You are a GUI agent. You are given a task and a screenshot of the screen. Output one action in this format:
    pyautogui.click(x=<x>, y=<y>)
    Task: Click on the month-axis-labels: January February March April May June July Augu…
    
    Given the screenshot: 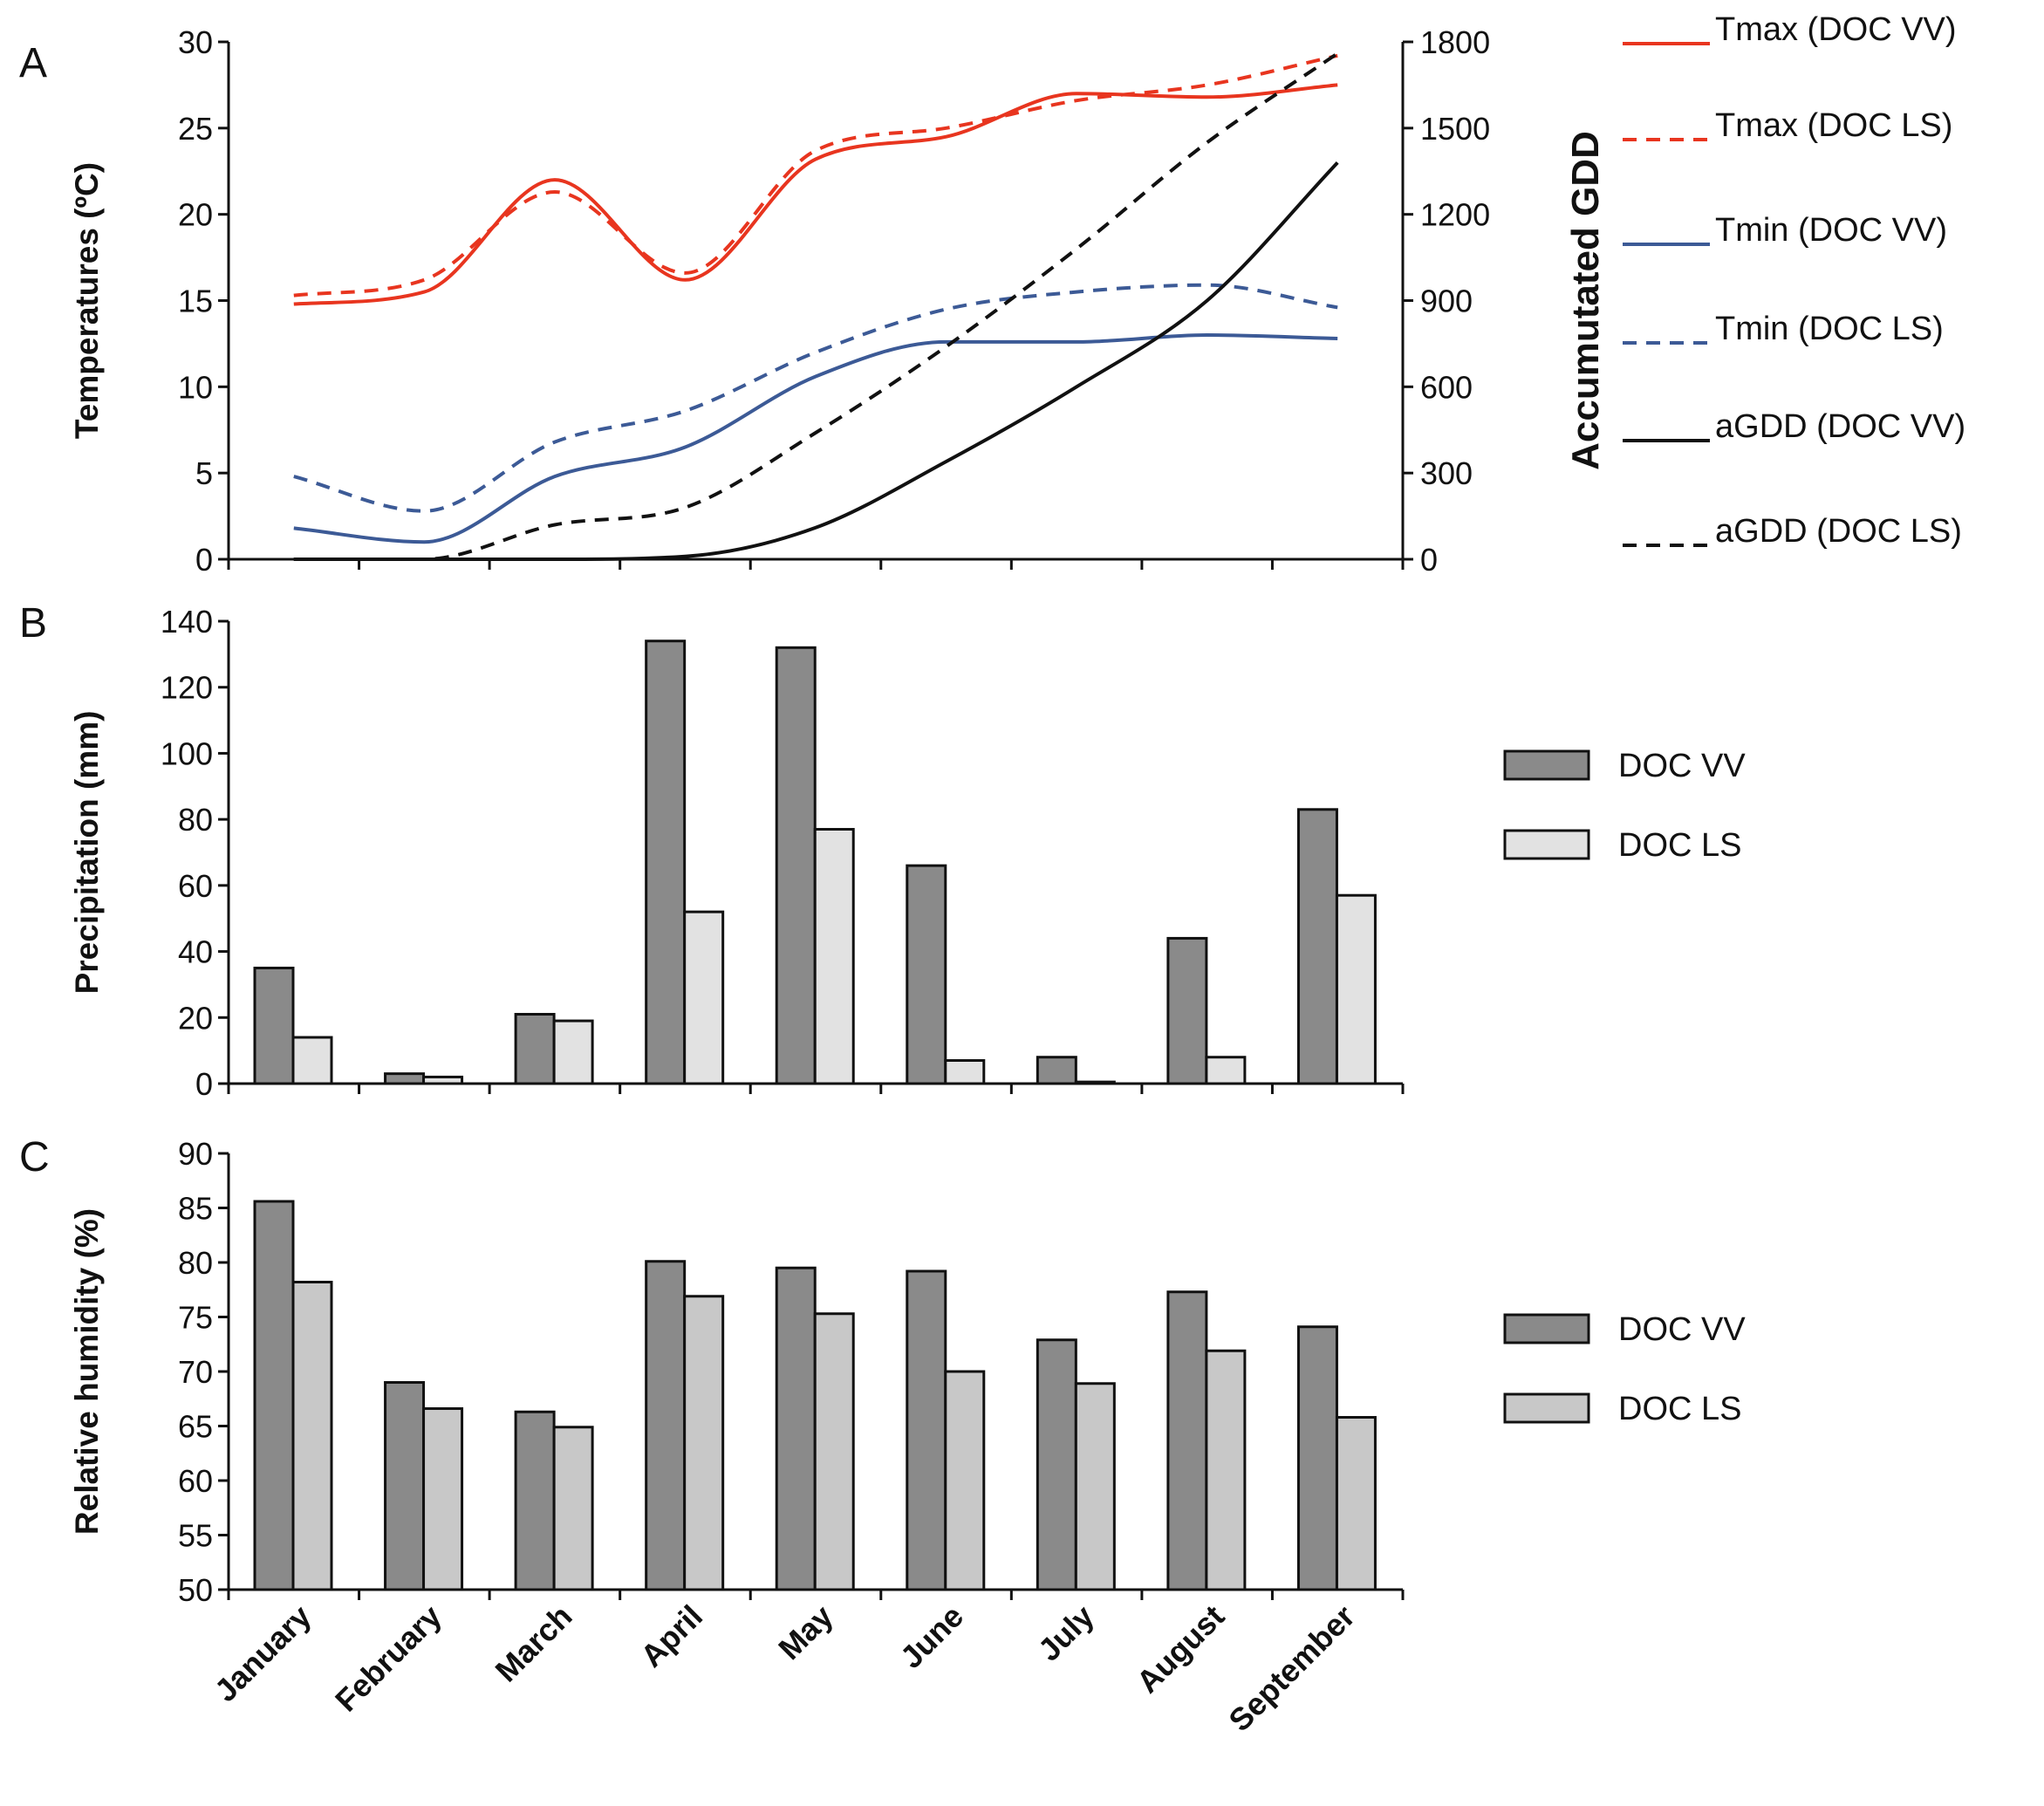 What is the action you would take?
    pyautogui.click(x=785, y=1668)
    